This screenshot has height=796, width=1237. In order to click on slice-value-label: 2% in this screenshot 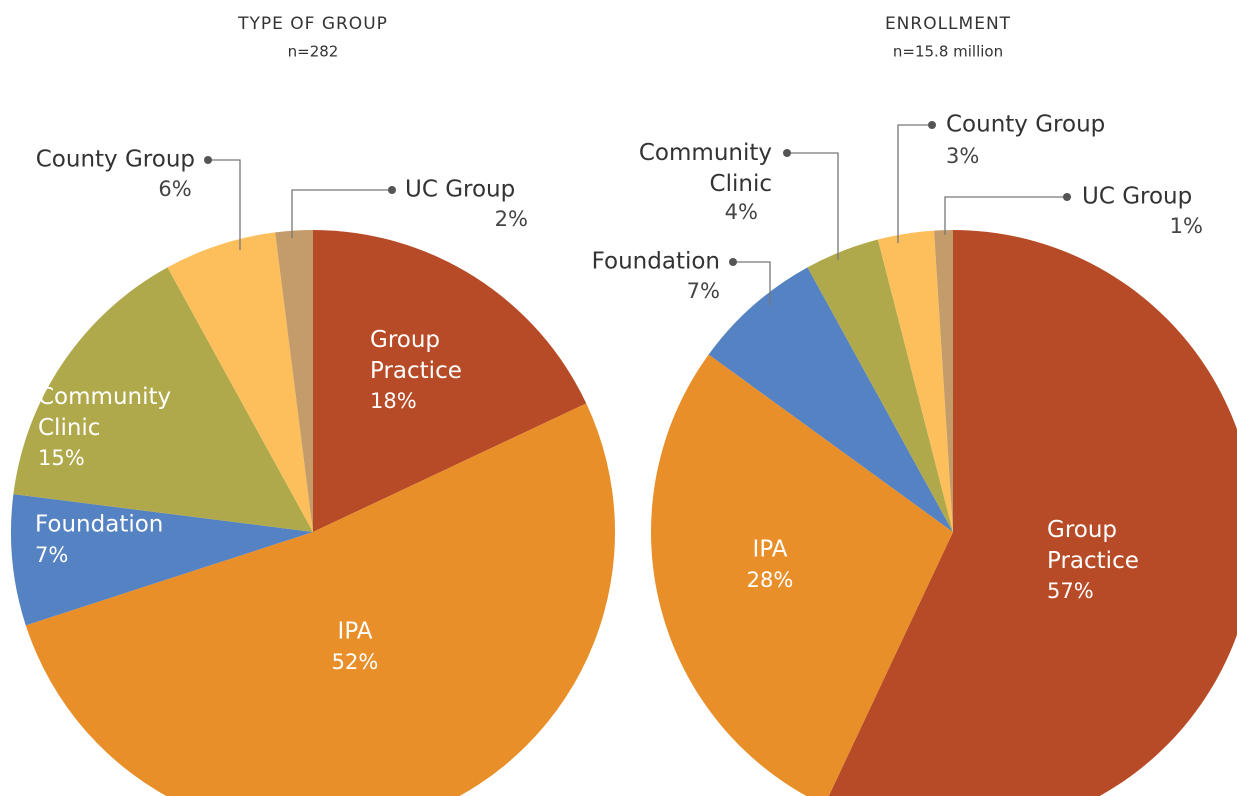, I will do `click(511, 219)`.